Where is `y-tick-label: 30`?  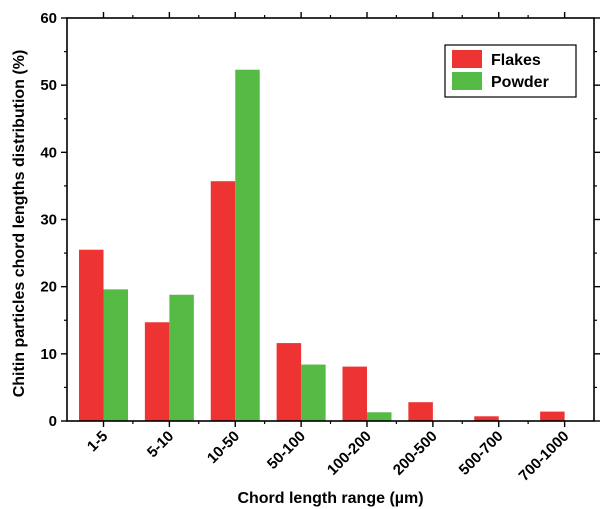
y-tick-label: 30 is located at coordinates (48, 220).